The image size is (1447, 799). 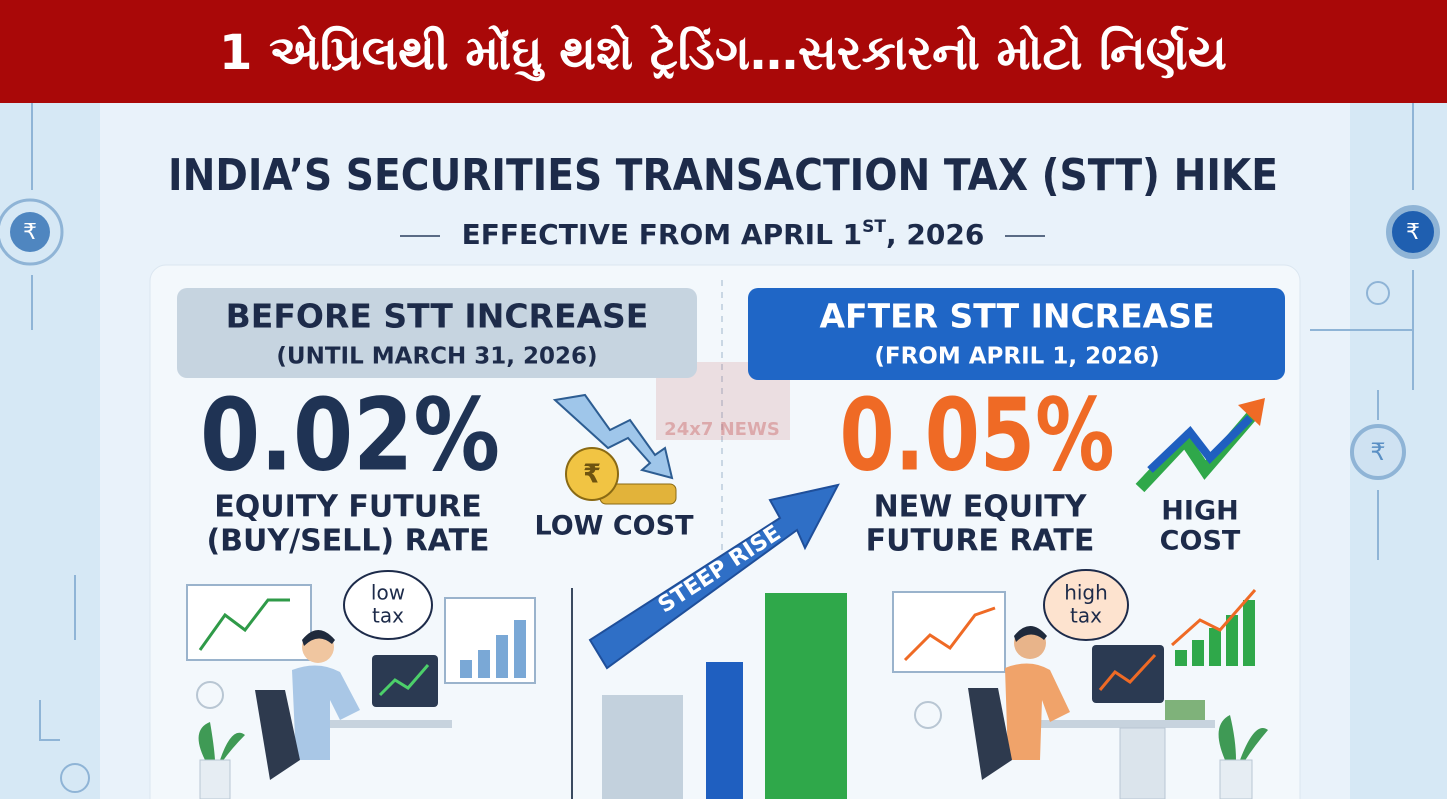 What do you see at coordinates (350, 434) in the screenshot?
I see `before-rate: 0.02%` at bounding box center [350, 434].